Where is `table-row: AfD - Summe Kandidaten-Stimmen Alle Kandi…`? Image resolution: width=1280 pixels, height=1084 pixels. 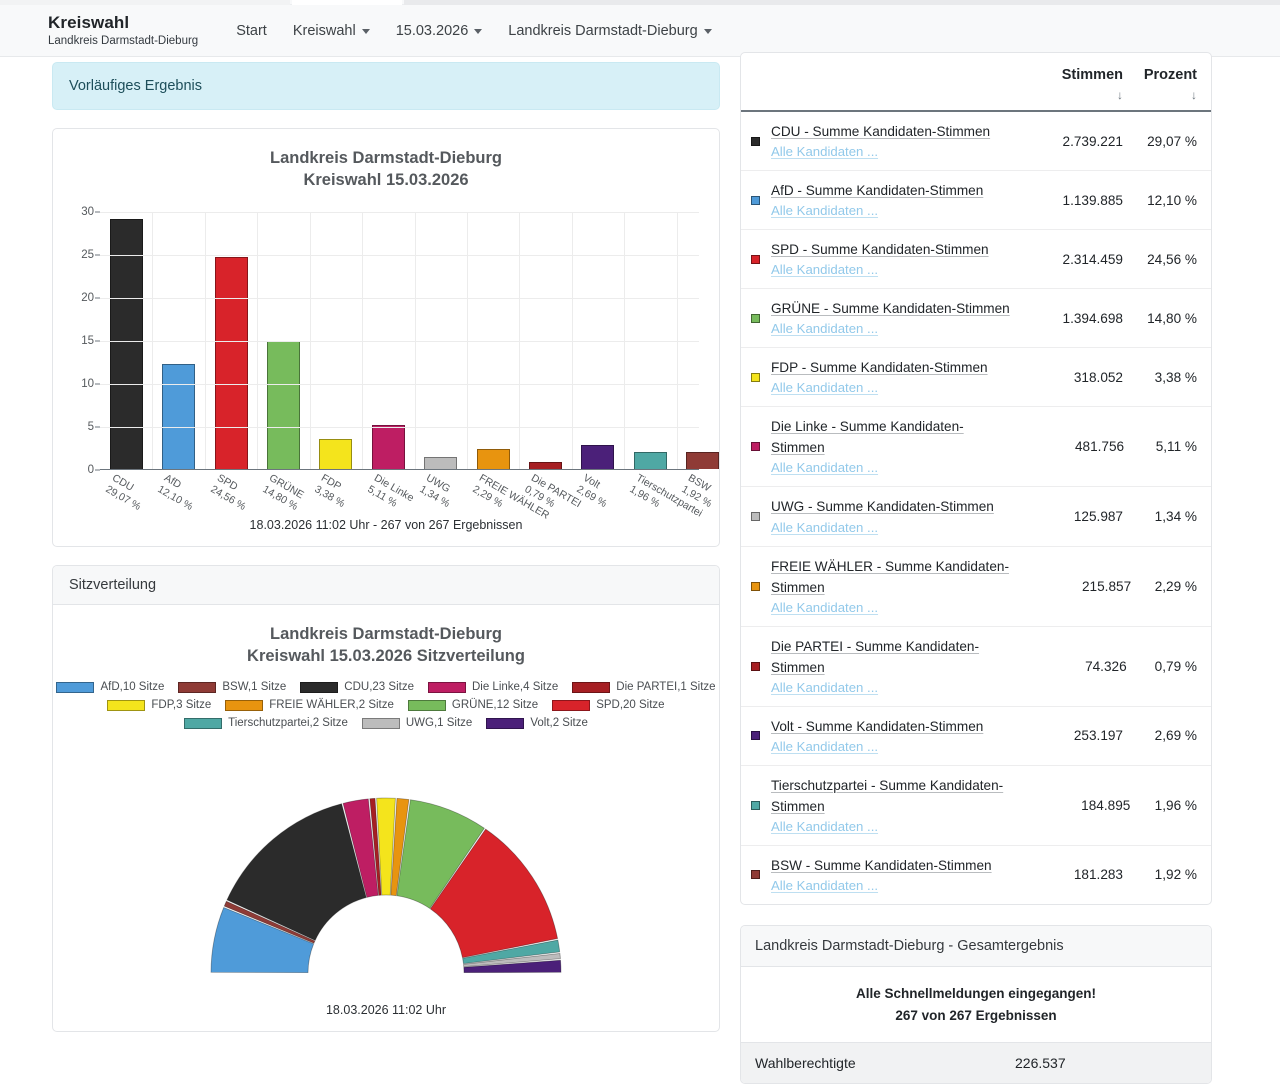
table-row: AfD - Summe Kandidaten-Stimmen Alle Kandi… is located at coordinates (976, 201).